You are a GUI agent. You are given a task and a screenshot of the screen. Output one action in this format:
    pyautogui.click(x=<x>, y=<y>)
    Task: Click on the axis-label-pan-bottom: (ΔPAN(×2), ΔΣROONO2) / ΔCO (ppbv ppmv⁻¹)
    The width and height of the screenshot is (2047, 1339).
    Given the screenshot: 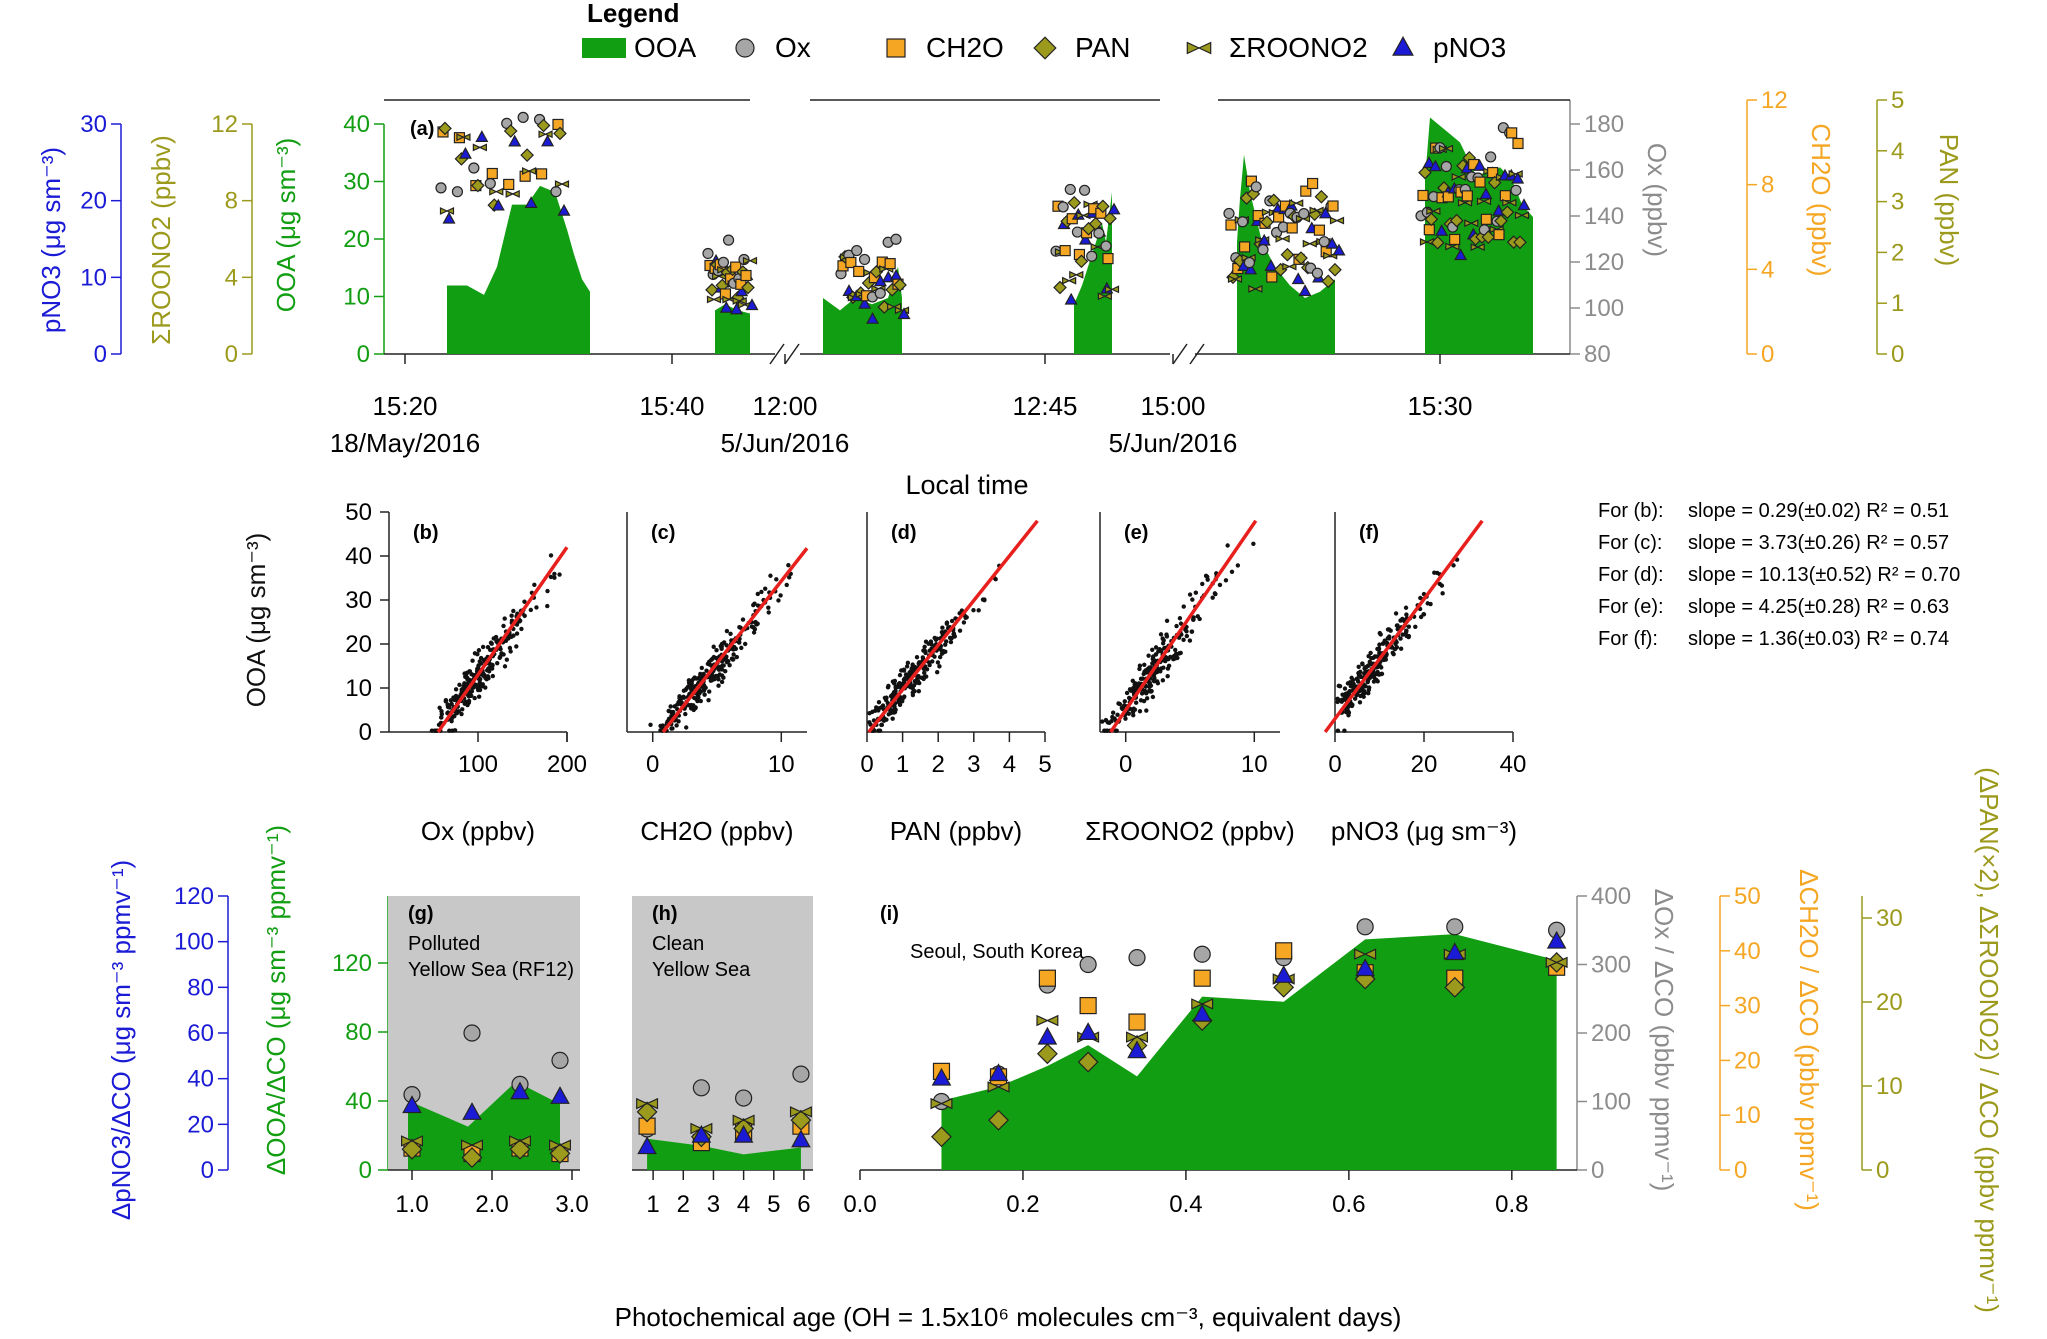 What is the action you would take?
    pyautogui.click(x=1989, y=1040)
    